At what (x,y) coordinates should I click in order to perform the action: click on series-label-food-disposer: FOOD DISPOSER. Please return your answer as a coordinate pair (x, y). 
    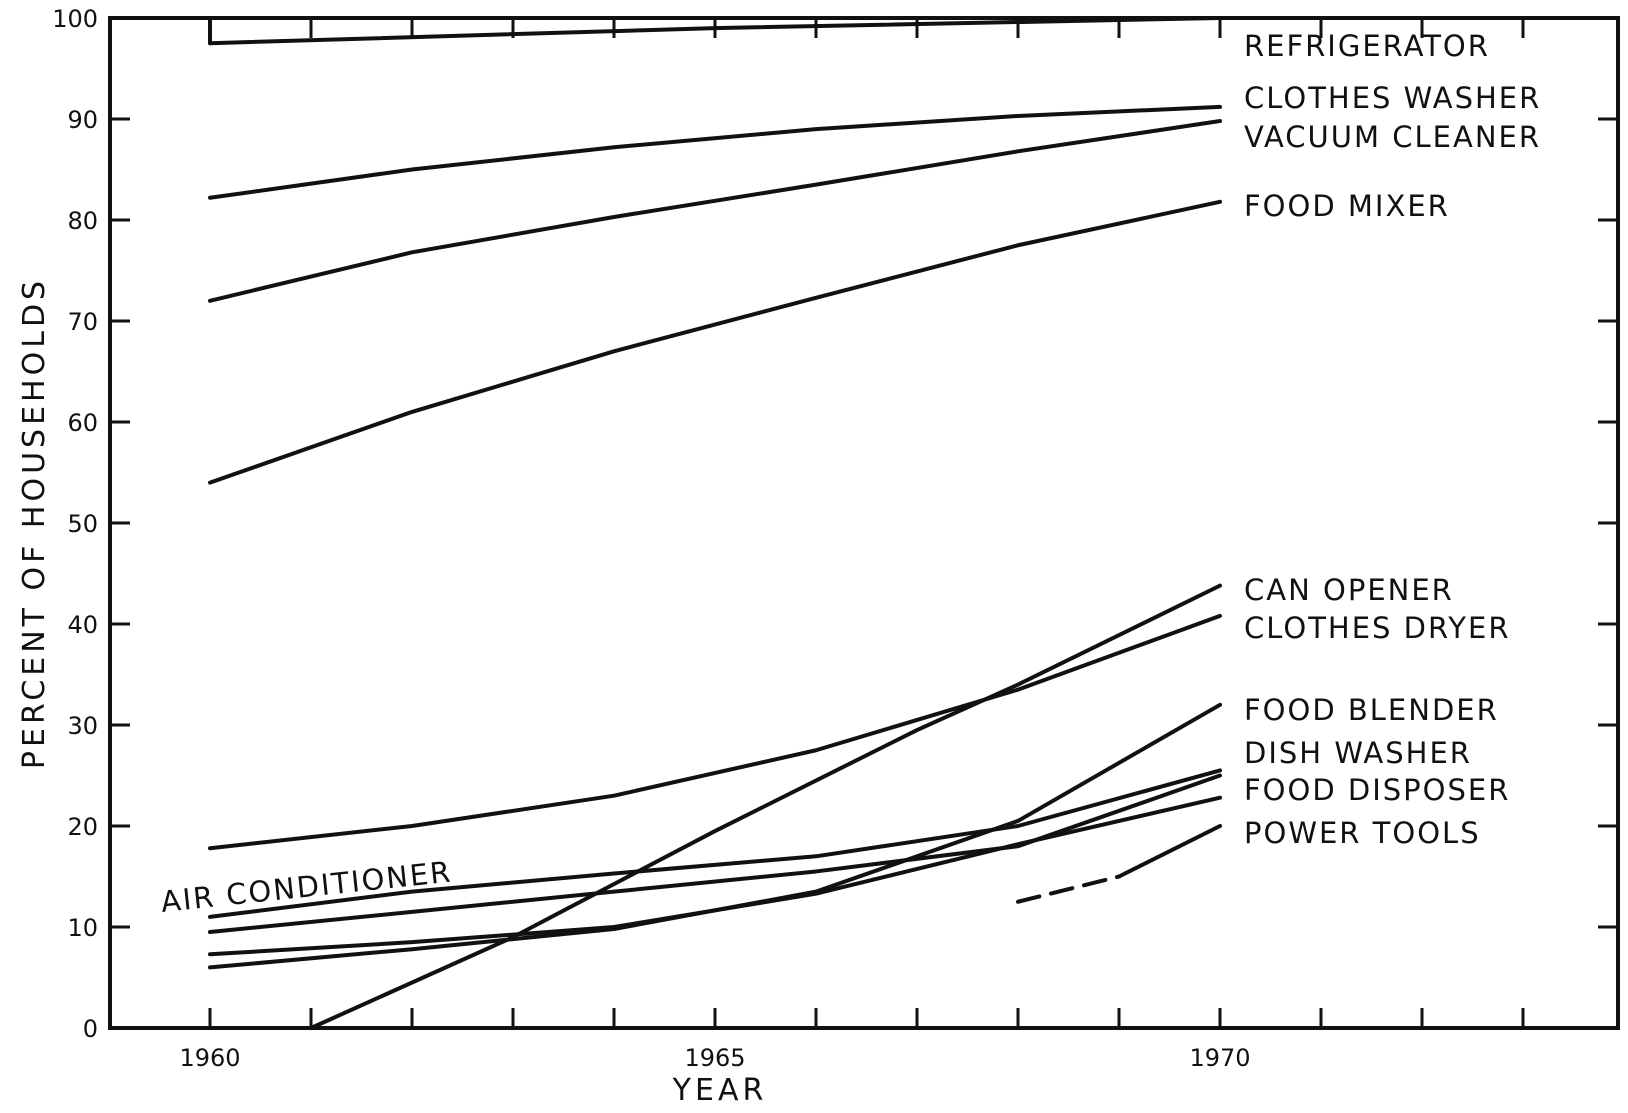
    Looking at the image, I should click on (1377, 790).